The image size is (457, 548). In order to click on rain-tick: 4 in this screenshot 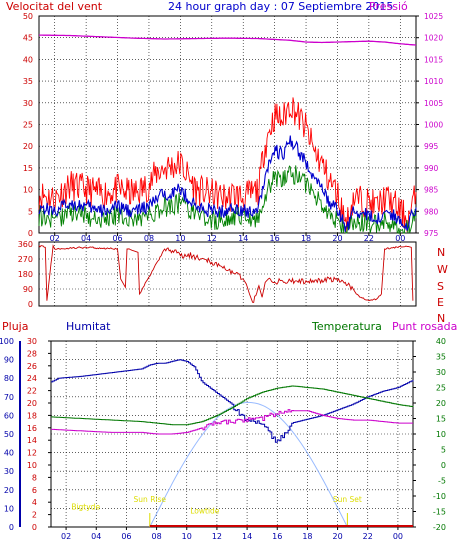, I will do `click(34, 502)`.